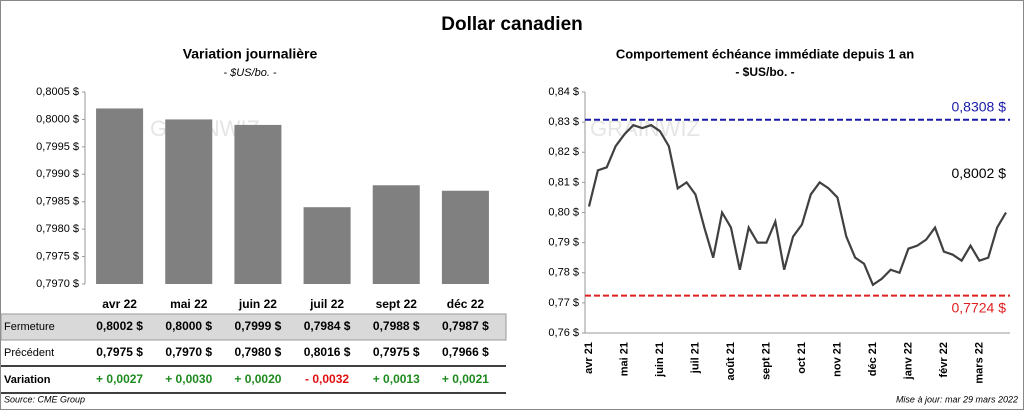 Image resolution: width=1024 pixels, height=410 pixels. What do you see at coordinates (979, 173) in the screenshot?
I see `annotation: 0,8002 $` at bounding box center [979, 173].